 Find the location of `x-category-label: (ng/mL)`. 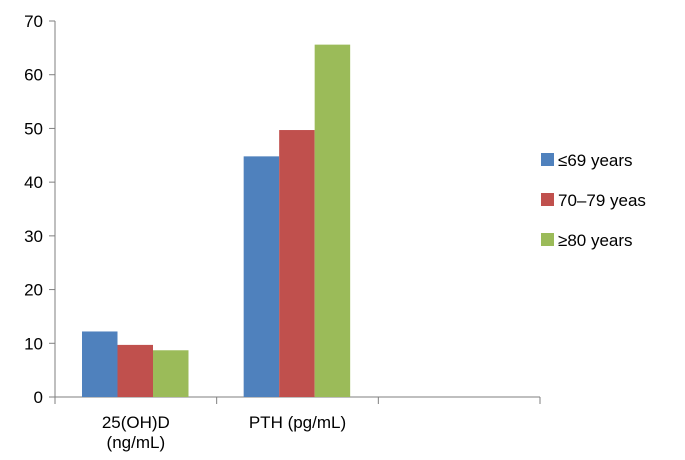

x-category-label: (ng/mL) is located at coordinates (136, 442).